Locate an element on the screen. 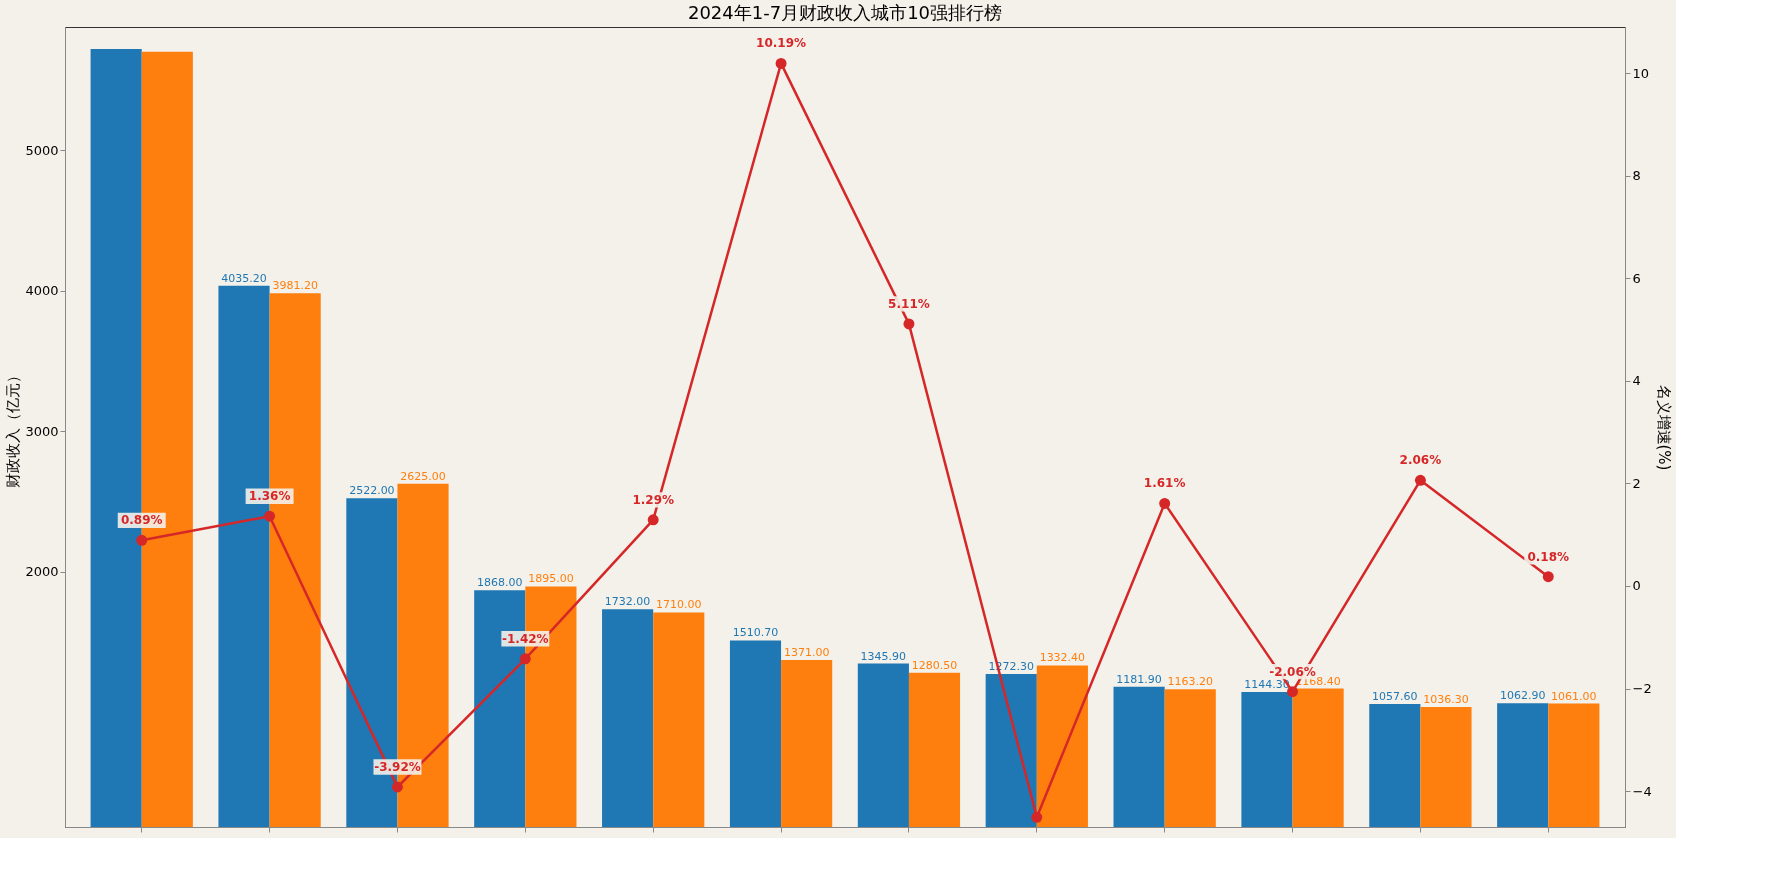 Image resolution: width=1782 pixels, height=882 pixels. data-label: 1.29% is located at coordinates (653, 499).